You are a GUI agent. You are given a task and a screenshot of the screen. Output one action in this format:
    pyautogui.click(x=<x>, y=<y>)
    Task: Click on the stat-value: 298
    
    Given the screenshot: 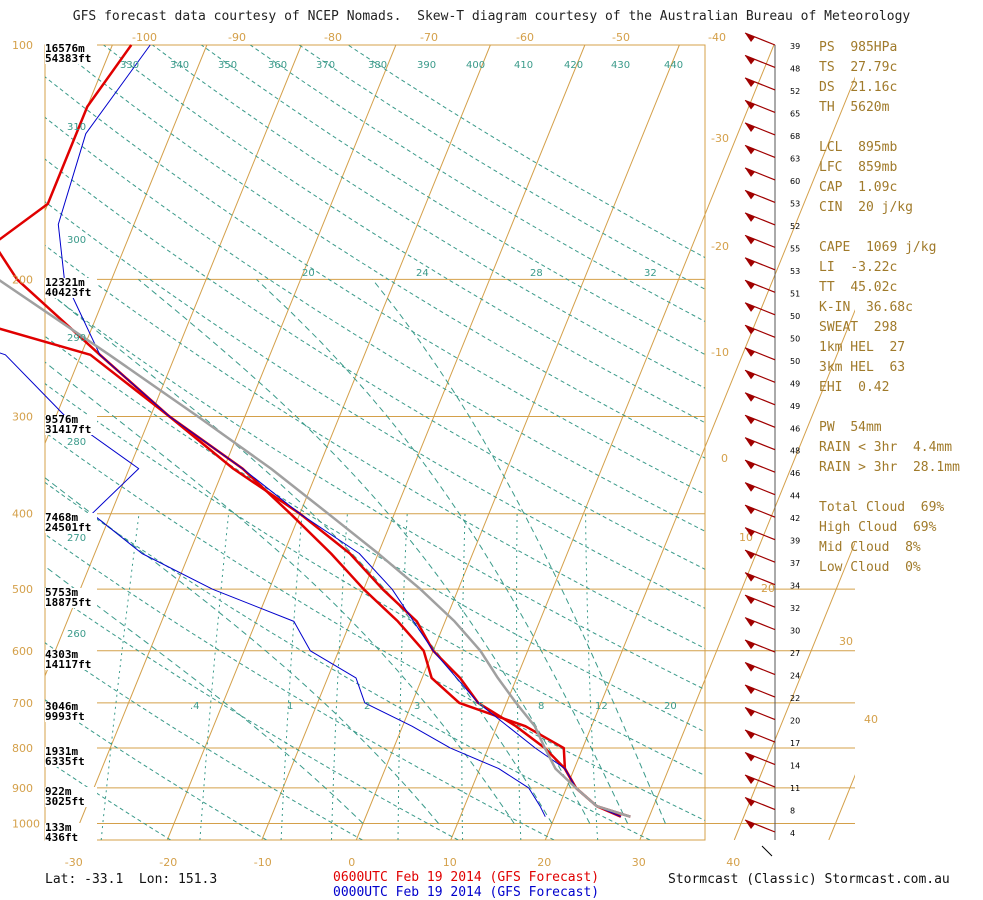 What is the action you would take?
    pyautogui.click(x=885, y=327)
    